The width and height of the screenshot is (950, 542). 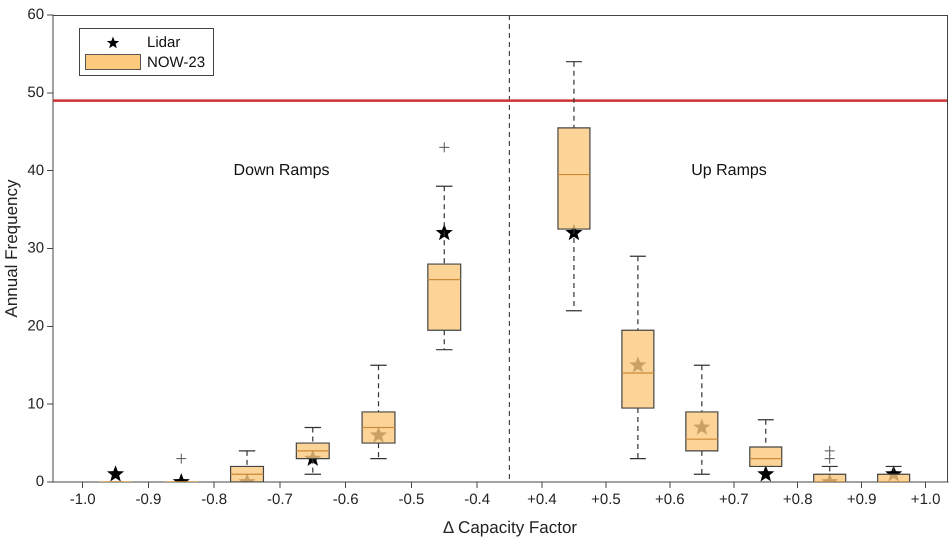 I want to click on x-tick-label: +0.4, so click(x=542, y=499).